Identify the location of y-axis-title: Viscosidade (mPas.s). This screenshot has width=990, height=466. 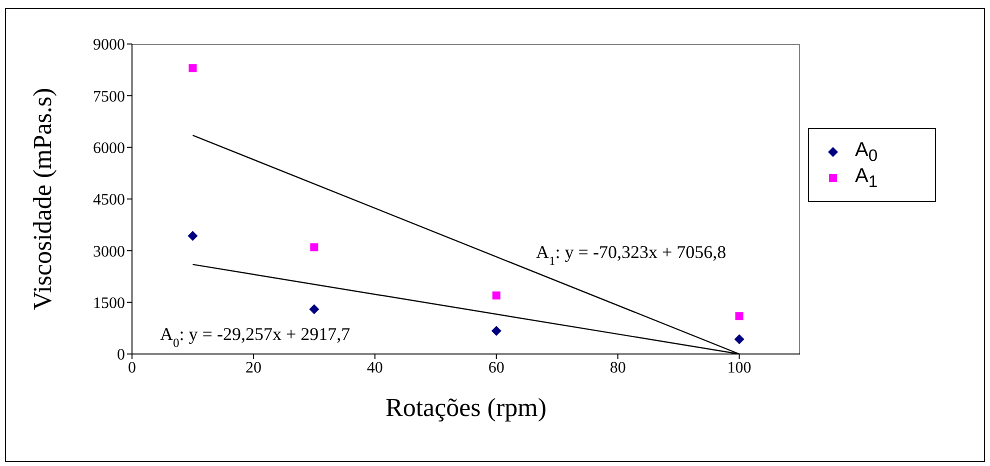
(43, 199).